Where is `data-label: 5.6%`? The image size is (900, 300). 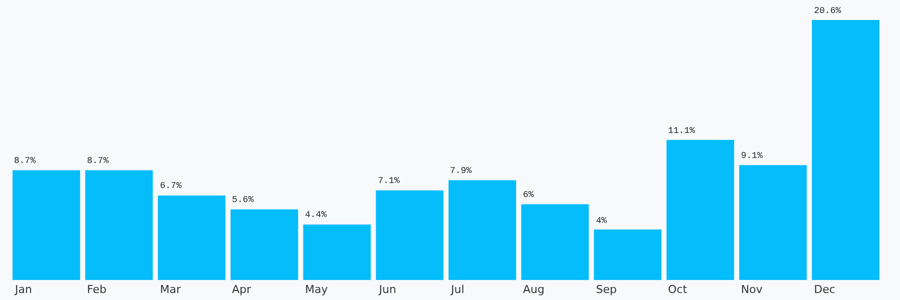 data-label: 5.6% is located at coordinates (243, 200).